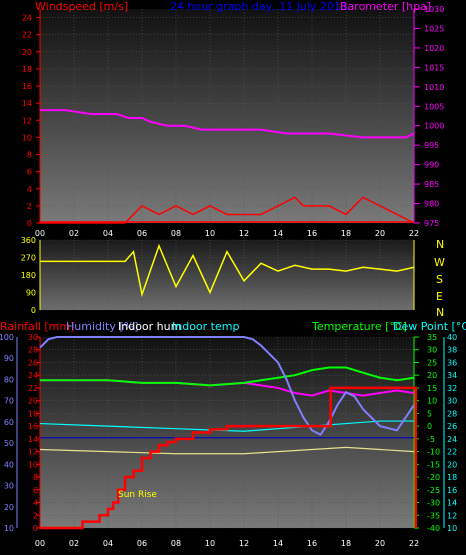 This screenshot has width=466, height=555. Describe the element at coordinates (27, 35) in the screenshot. I see `windspeed-tick-label: 22` at that location.